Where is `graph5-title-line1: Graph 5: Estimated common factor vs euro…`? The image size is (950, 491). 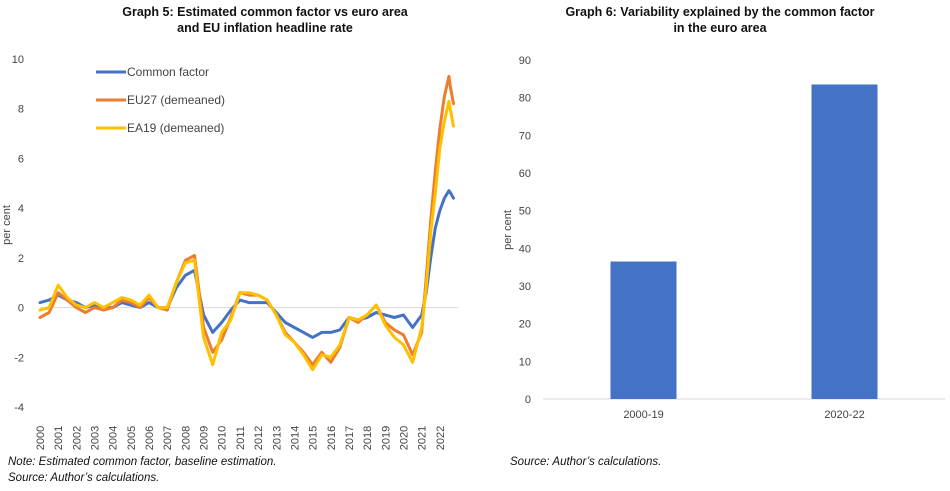 graph5-title-line1: Graph 5: Estimated common factor vs euro… is located at coordinates (265, 12).